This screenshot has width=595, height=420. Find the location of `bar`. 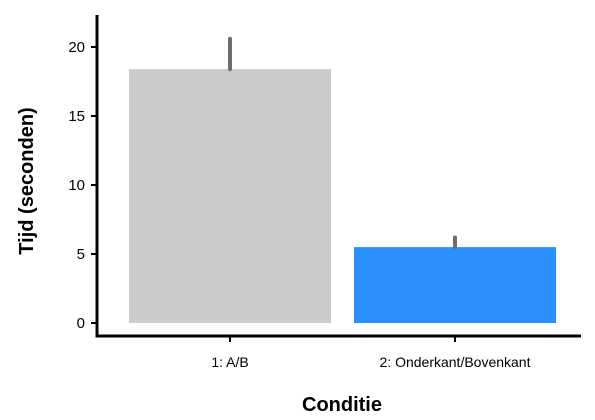

bar is located at coordinates (455, 285).